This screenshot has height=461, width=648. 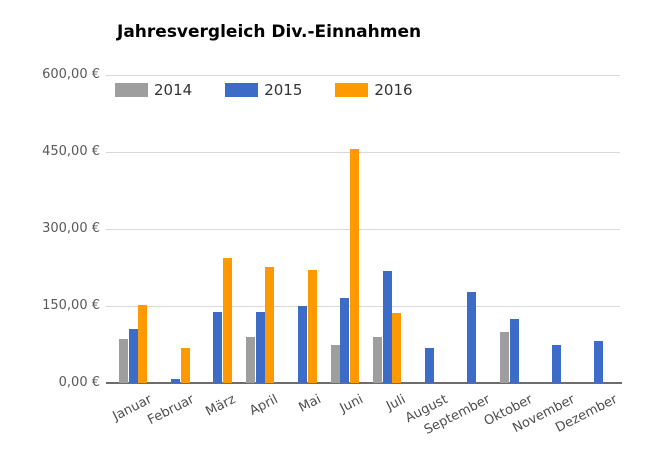 I want to click on chart-legend: 2014 2015 2016, so click(x=280, y=90).